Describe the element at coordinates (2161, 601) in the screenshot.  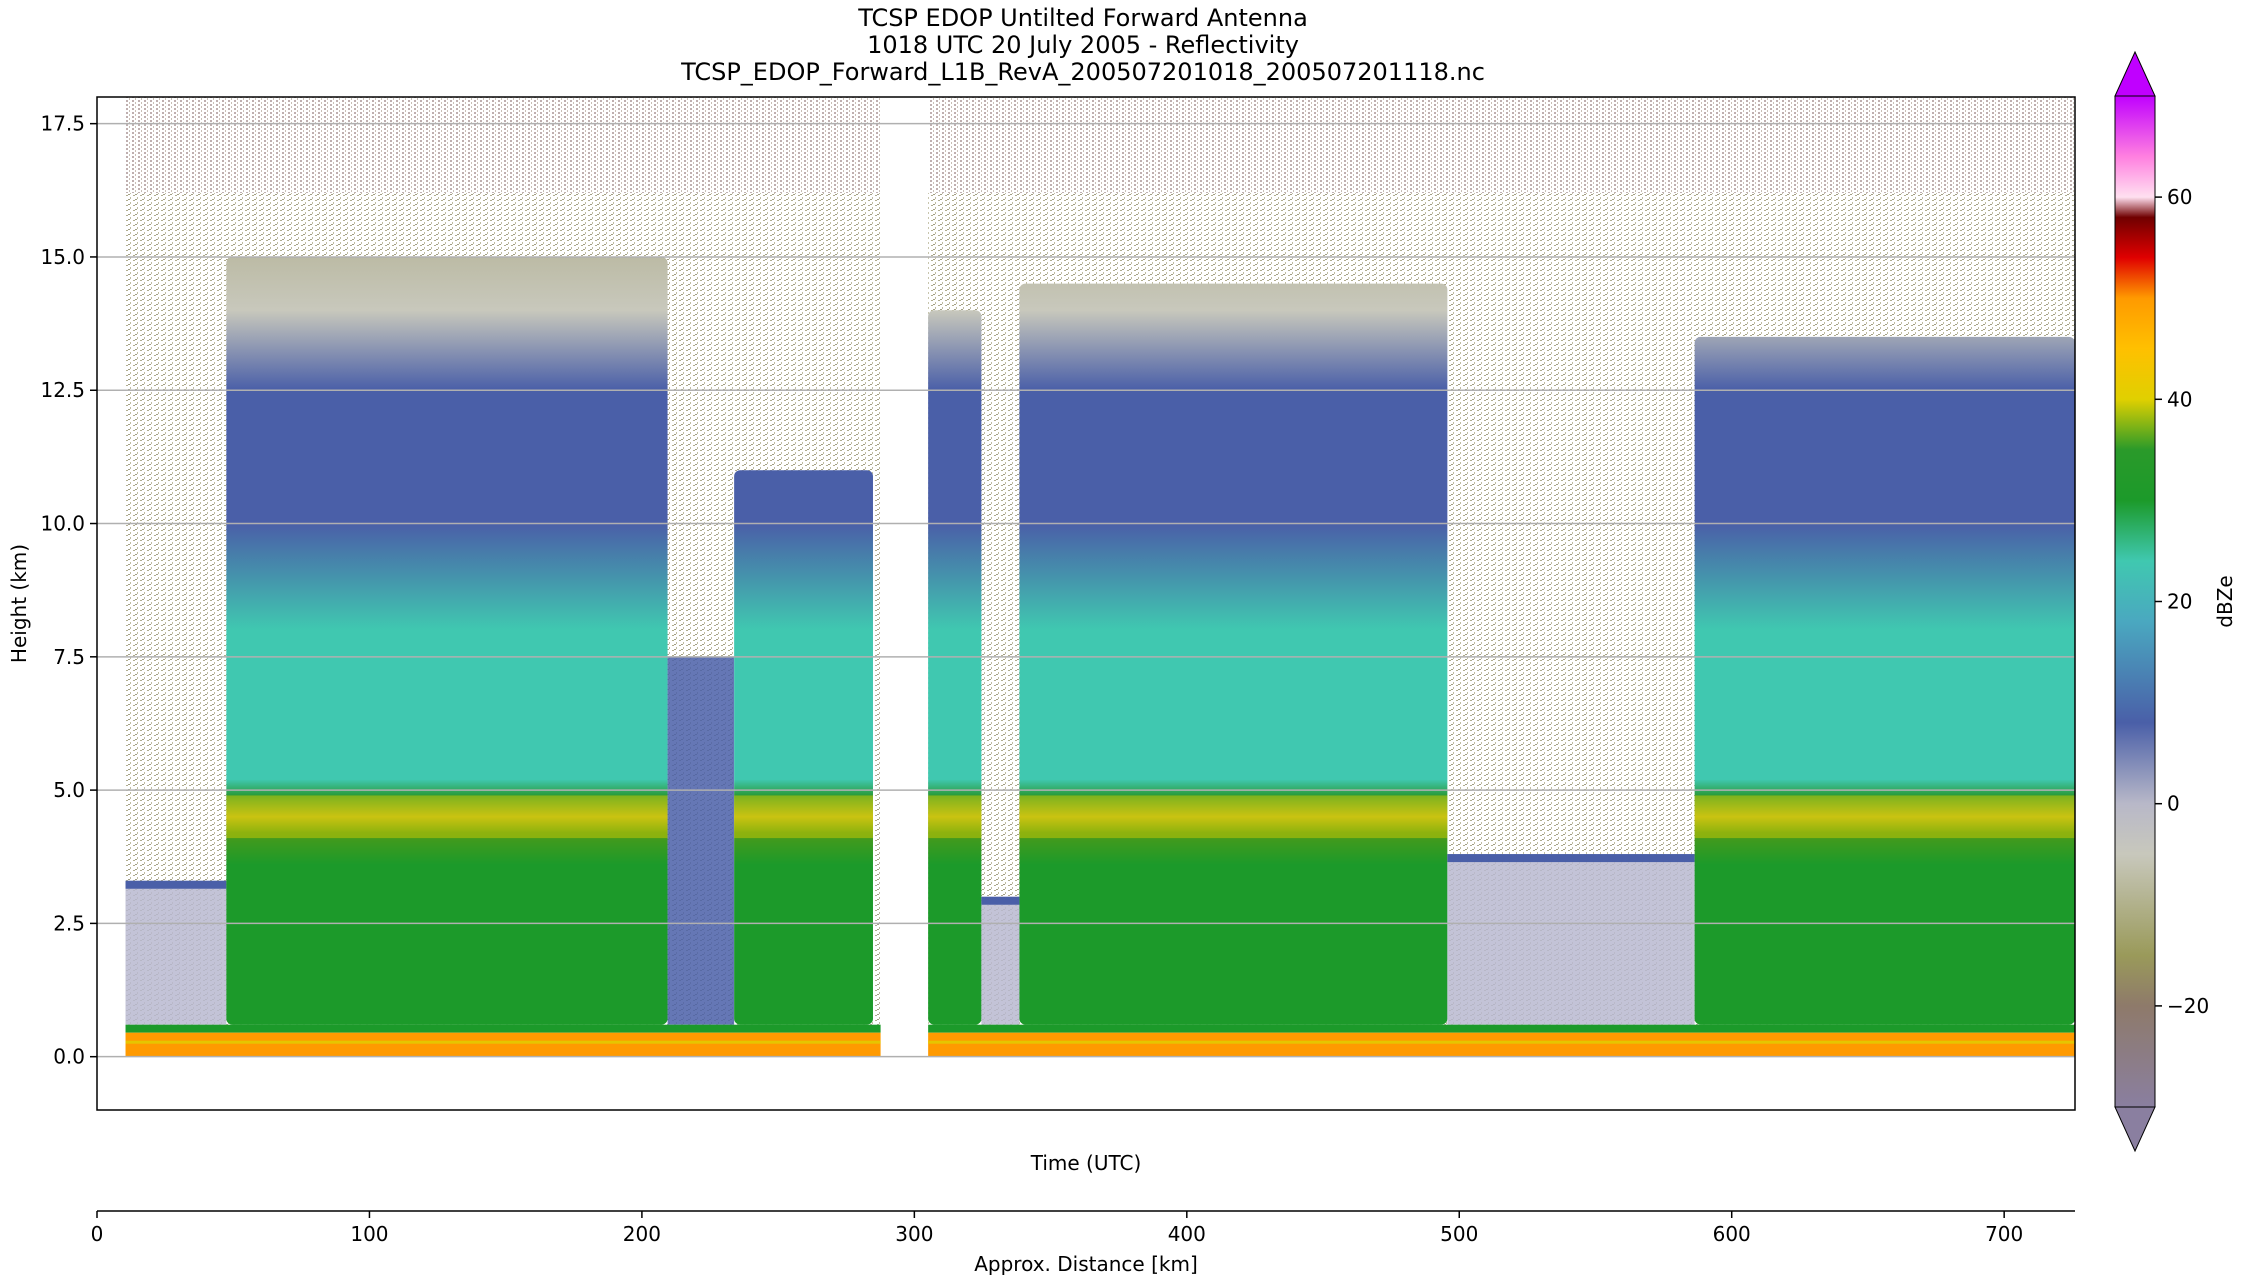
I see `colorbar: −20 0 20 40 60` at that location.